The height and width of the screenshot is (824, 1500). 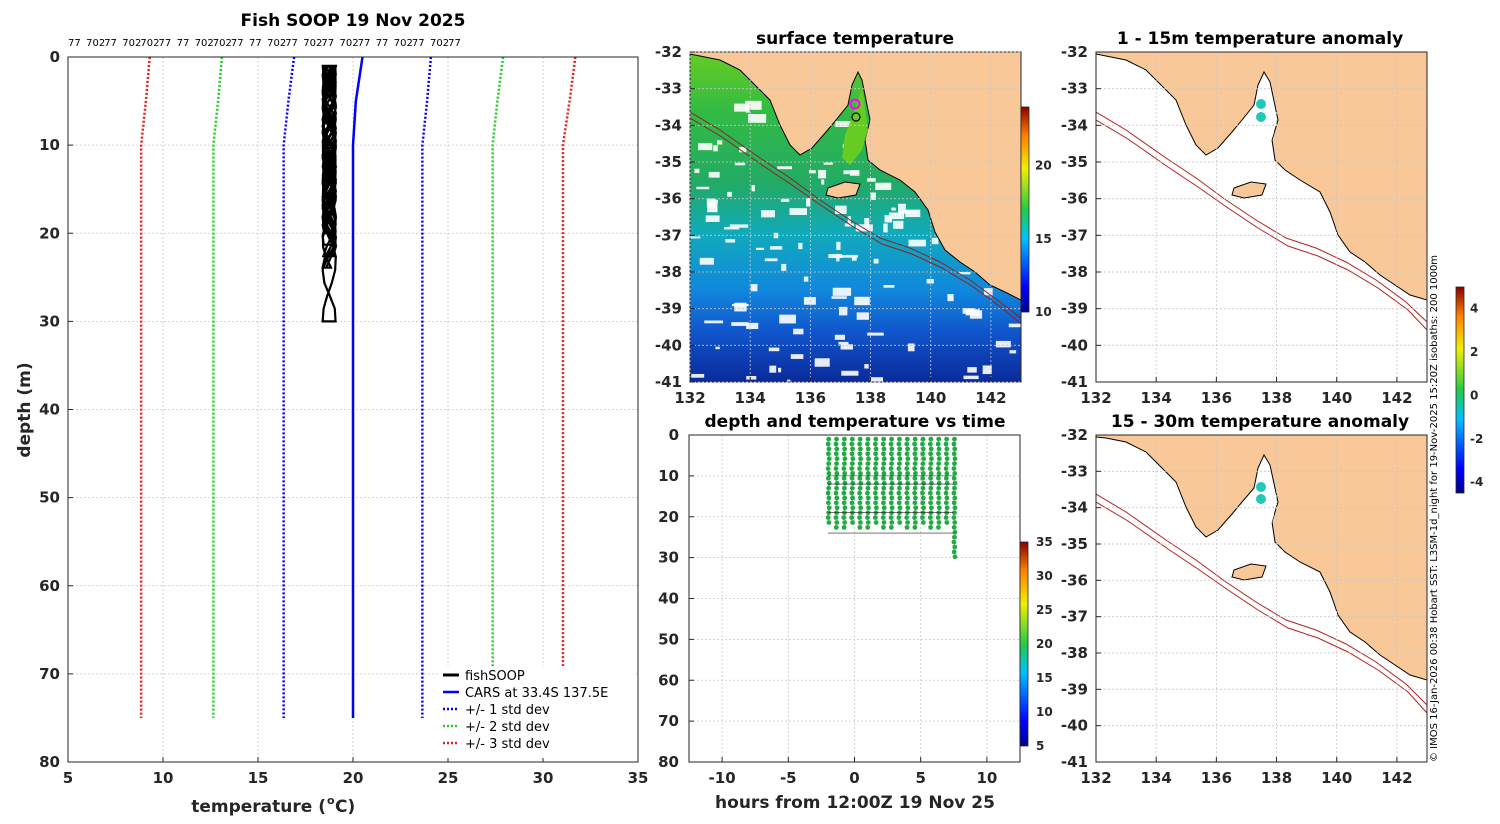 I want to click on sst-colorbar-ticks: 10 15 20, so click(x=1043, y=239).